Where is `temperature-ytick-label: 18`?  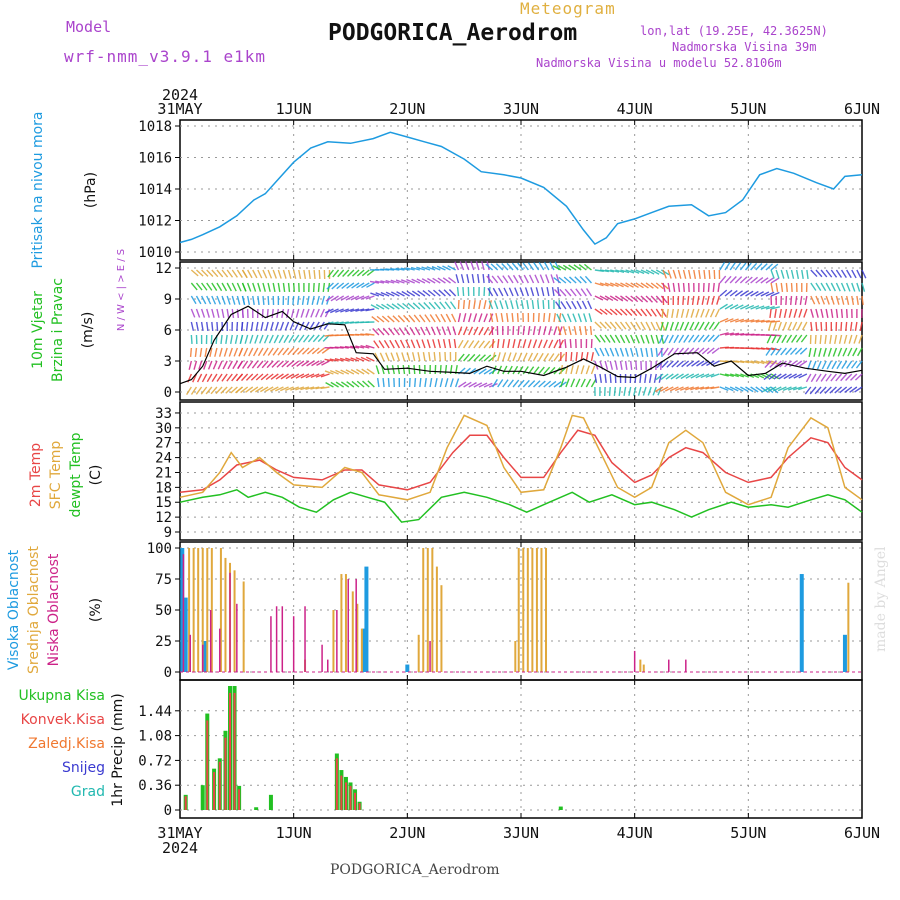
temperature-ytick-label: 18 is located at coordinates (163, 488).